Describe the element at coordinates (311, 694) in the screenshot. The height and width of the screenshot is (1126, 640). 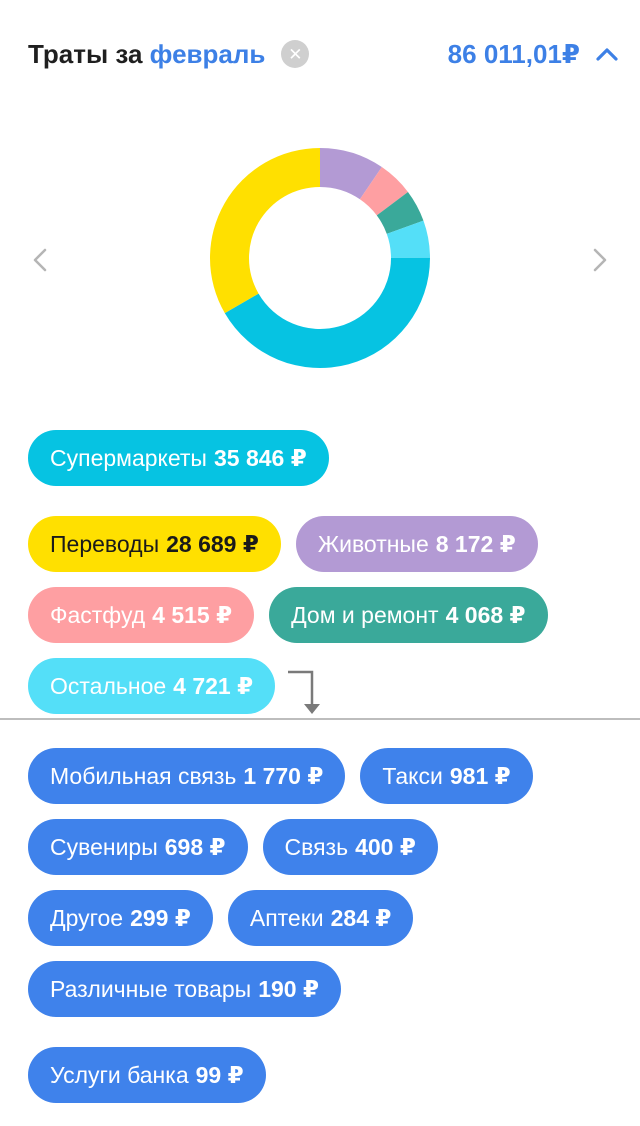
I see `expand-arrow-icon` at that location.